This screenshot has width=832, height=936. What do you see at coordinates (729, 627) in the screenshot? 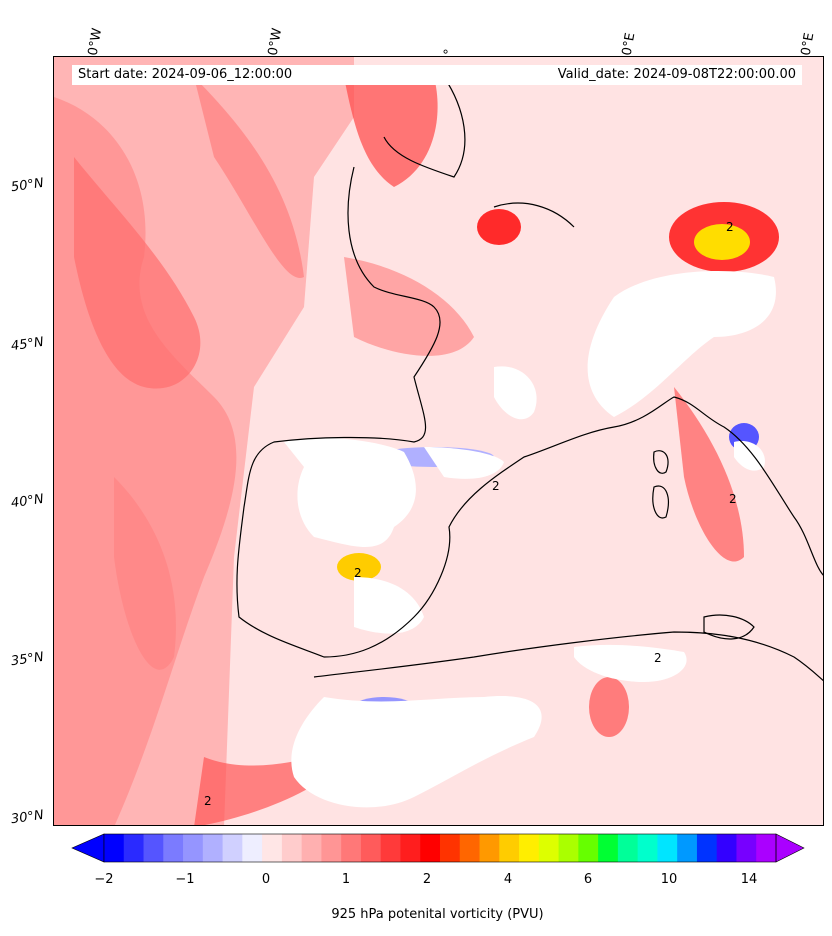
I see `coast-sicily` at bounding box center [729, 627].